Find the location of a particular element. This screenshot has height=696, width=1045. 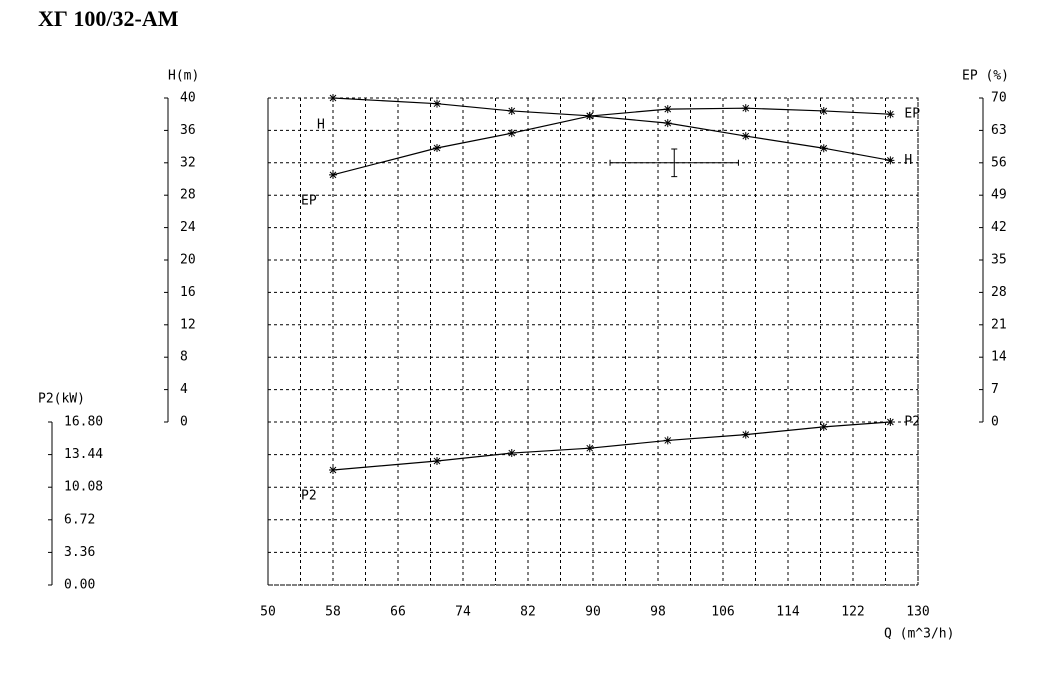

y2-tick-label: 7 is located at coordinates (995, 389).